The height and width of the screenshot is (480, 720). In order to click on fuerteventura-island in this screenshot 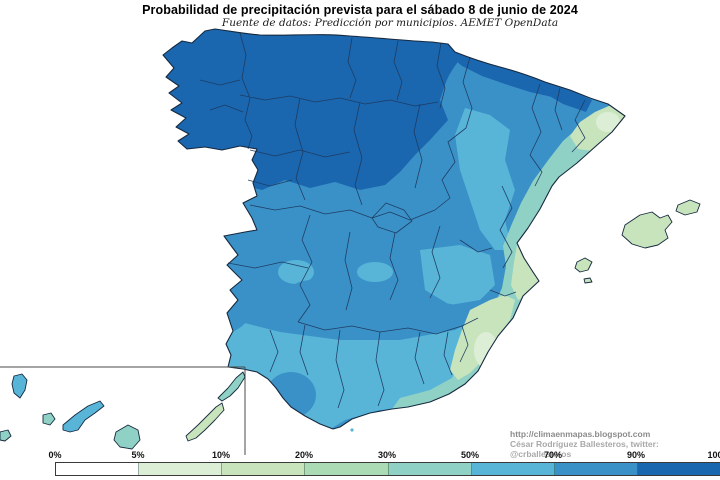, I will do `click(205, 422)`.